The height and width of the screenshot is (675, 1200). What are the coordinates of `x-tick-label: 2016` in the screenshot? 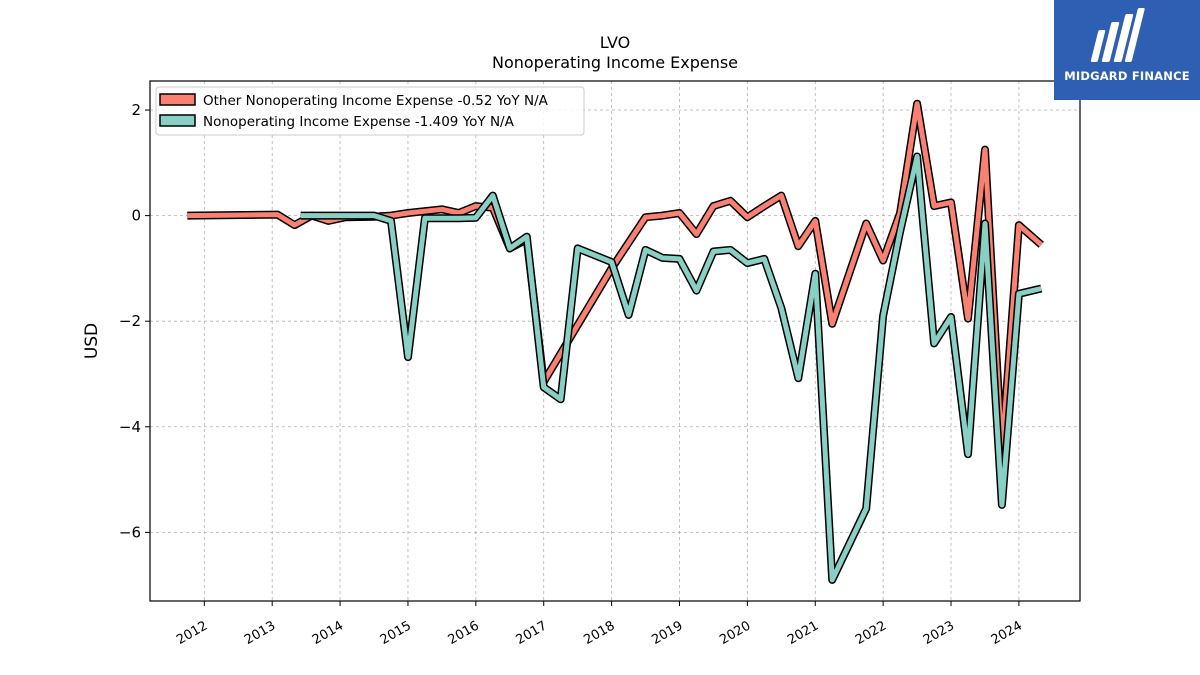 It's located at (464, 633).